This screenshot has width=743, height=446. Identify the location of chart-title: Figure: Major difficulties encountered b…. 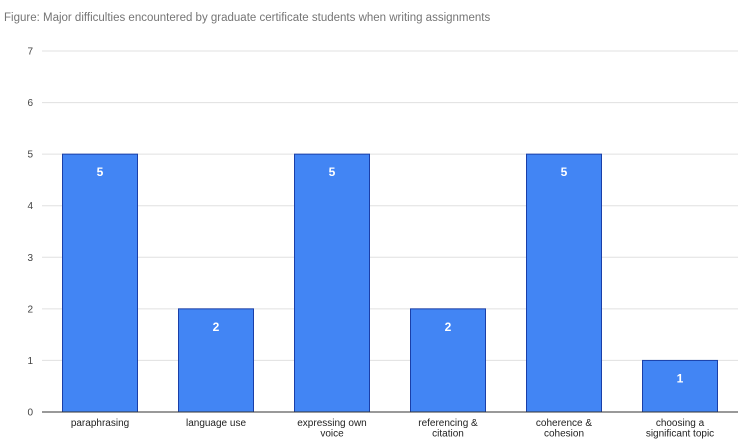
(247, 18).